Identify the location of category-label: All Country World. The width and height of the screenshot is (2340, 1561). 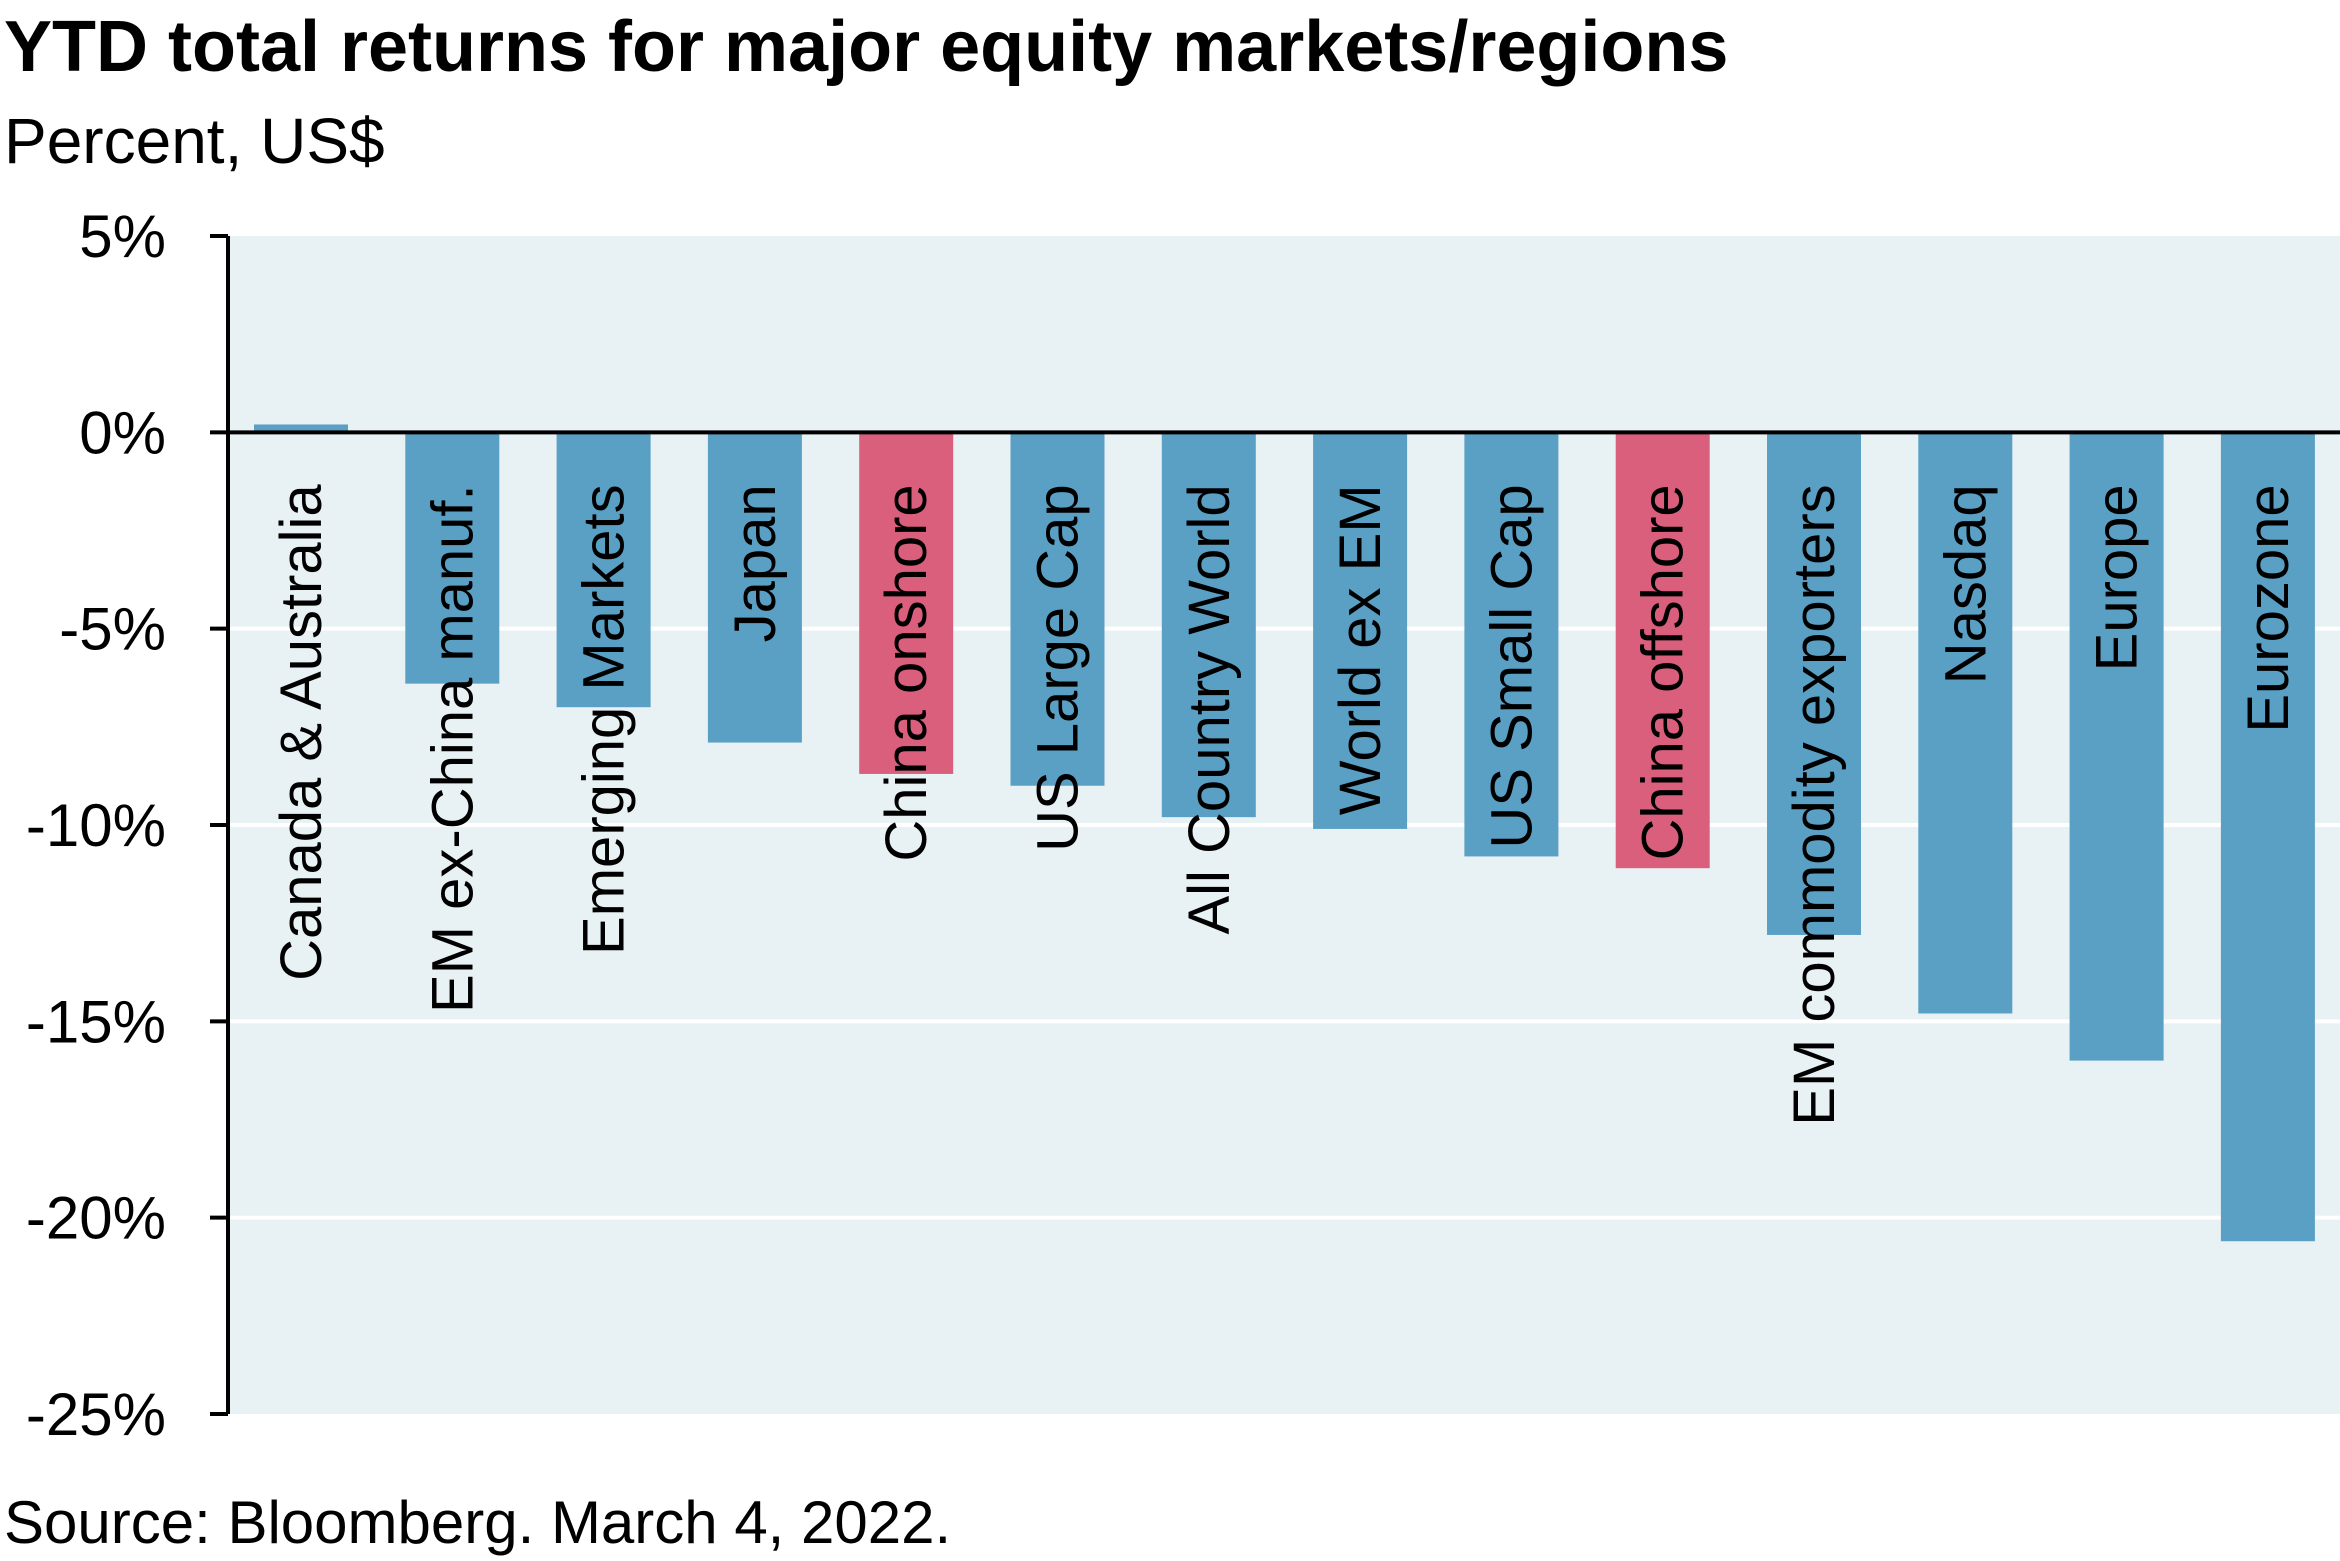
(1209, 709).